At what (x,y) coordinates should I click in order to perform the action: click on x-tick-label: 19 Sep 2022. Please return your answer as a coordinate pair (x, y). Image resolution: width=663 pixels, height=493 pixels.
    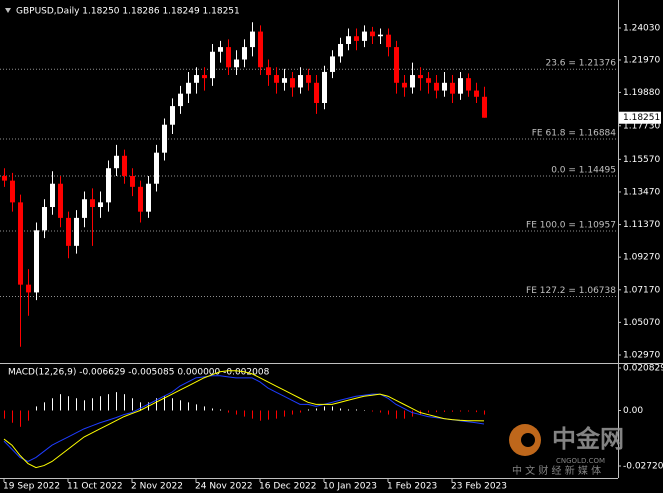
    Looking at the image, I should click on (31, 487).